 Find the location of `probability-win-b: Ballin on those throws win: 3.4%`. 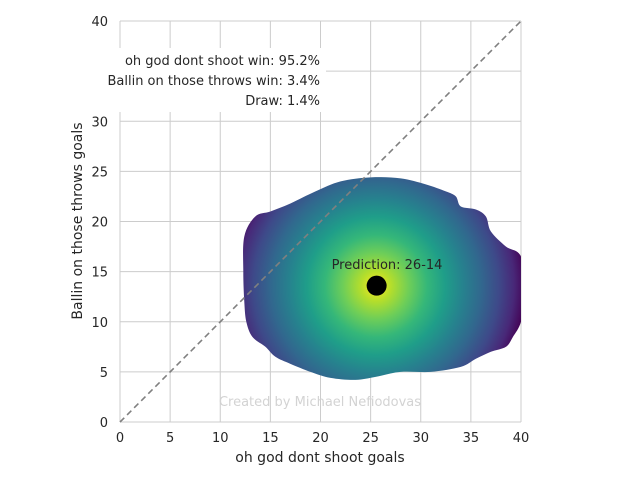

probability-win-b: Ballin on those throws win: 3.4% is located at coordinates (213, 81).